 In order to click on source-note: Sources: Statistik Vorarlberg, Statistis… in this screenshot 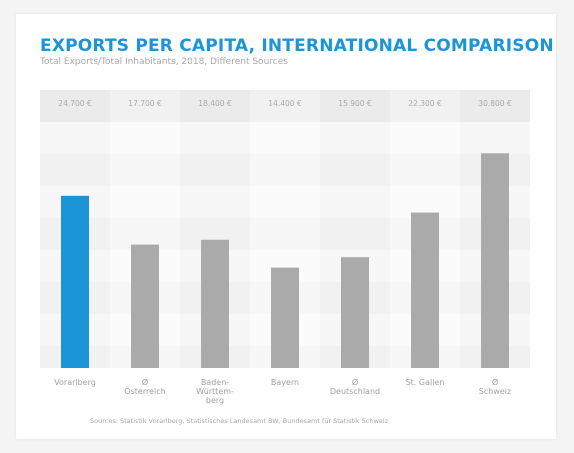, I will do `click(239, 421)`.